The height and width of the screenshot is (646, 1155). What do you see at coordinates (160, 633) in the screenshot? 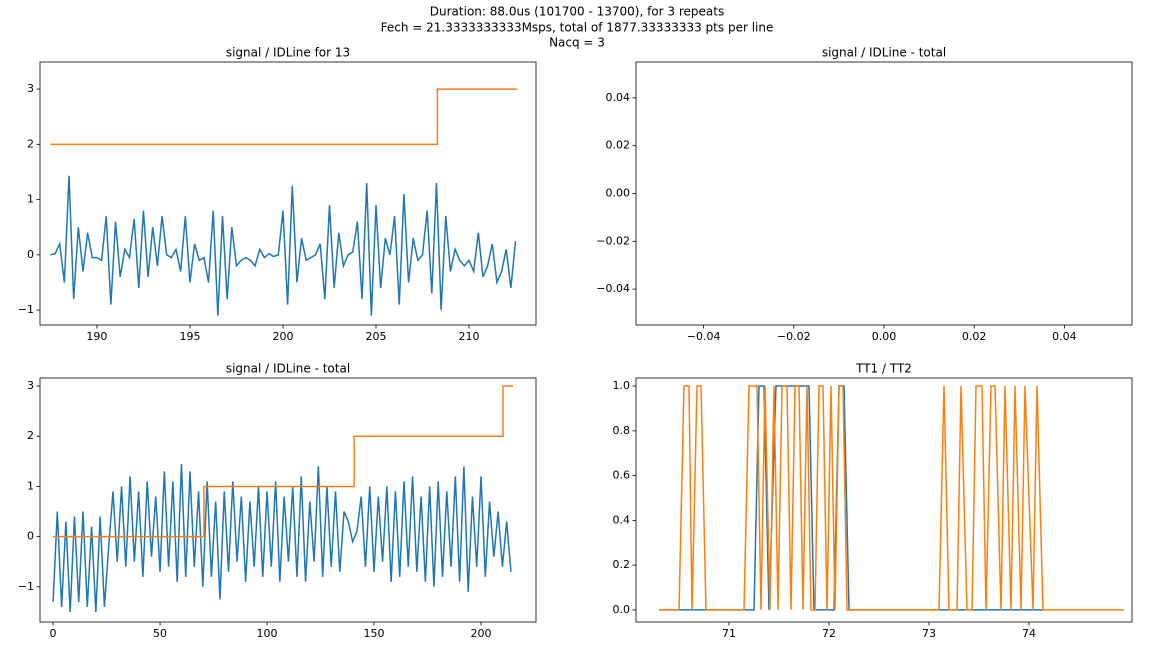
I see `x-tick-label: 50` at bounding box center [160, 633].